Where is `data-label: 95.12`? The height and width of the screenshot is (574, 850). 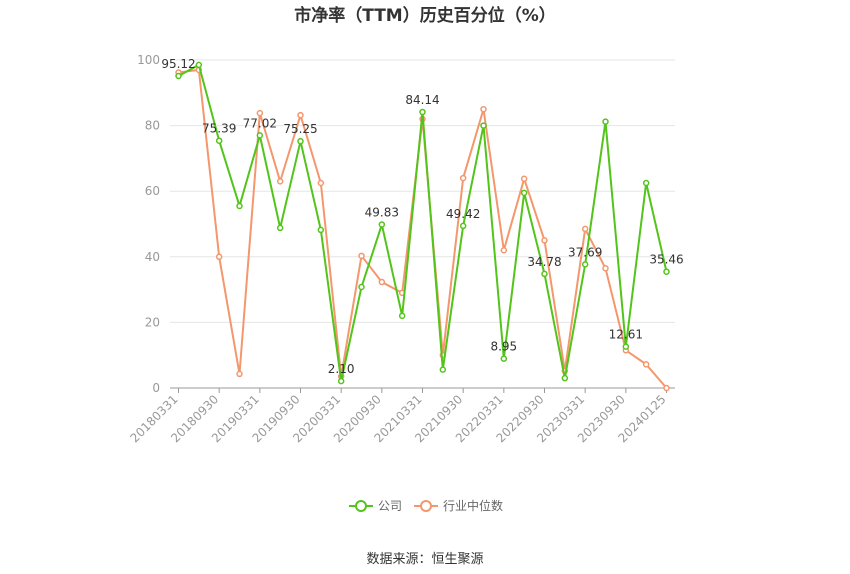
data-label: 95.12 is located at coordinates (178, 64).